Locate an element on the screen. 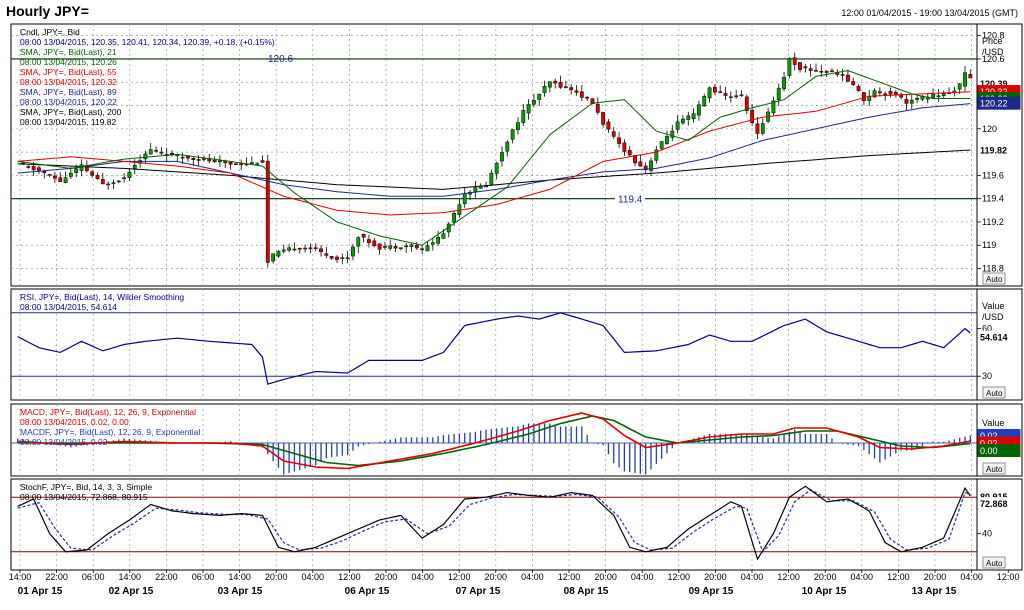 The width and height of the screenshot is (1024, 610). price-legend-sma21: SMA, JPY=, Bid(Last), 21 is located at coordinates (68, 52).